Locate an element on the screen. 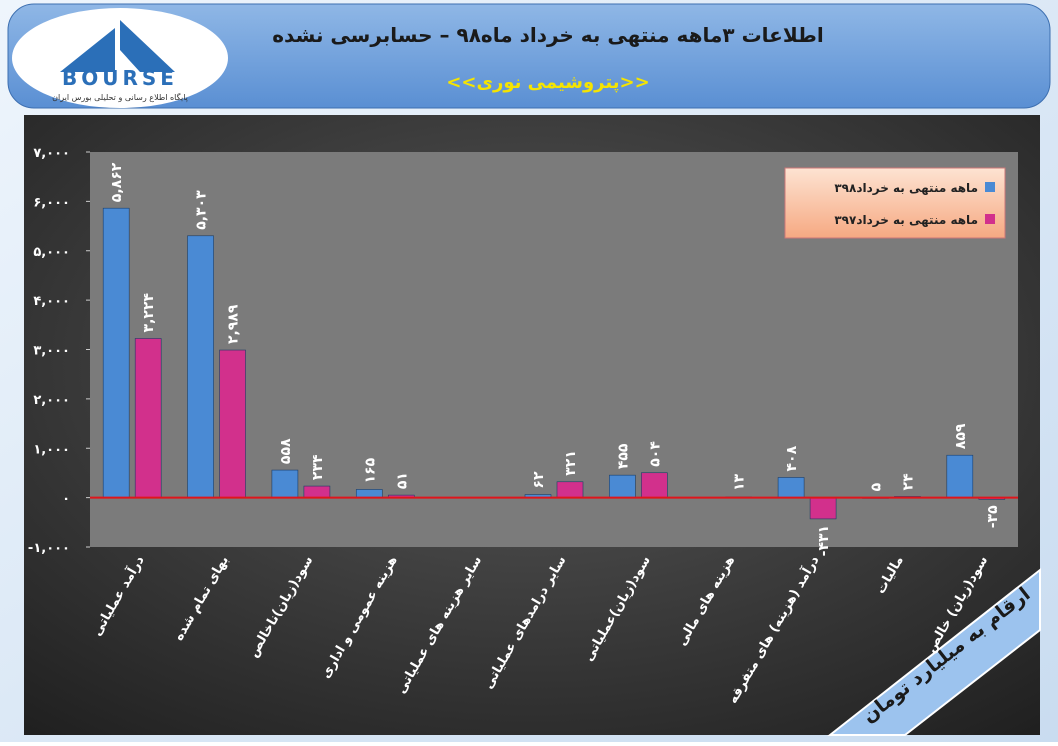 This screenshot has height=746, width=1058. annotation-band is located at coordinates (934, 651).